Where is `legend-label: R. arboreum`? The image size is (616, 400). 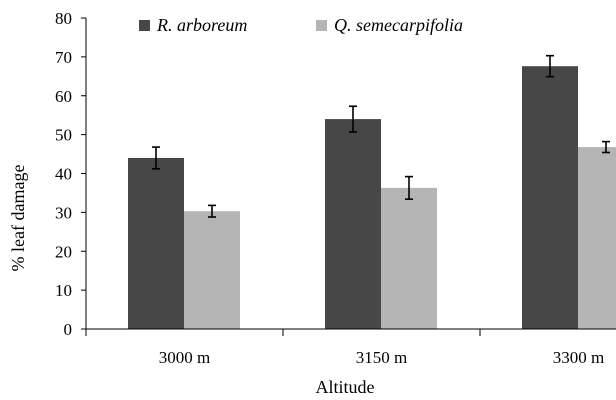
legend-label: R. arboreum is located at coordinates (201, 25).